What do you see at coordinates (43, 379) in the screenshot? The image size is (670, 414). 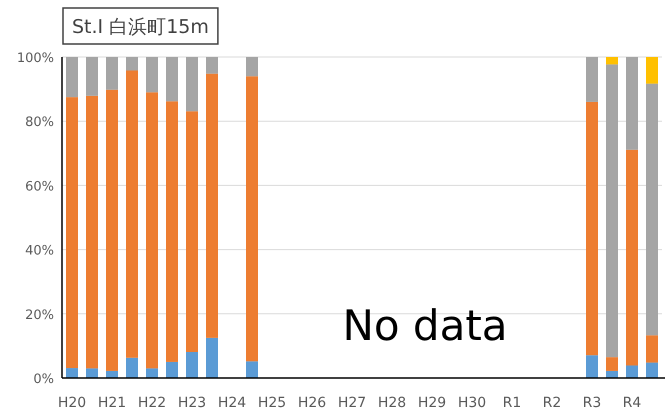 I see `y-tick-label: 0%` at bounding box center [43, 379].